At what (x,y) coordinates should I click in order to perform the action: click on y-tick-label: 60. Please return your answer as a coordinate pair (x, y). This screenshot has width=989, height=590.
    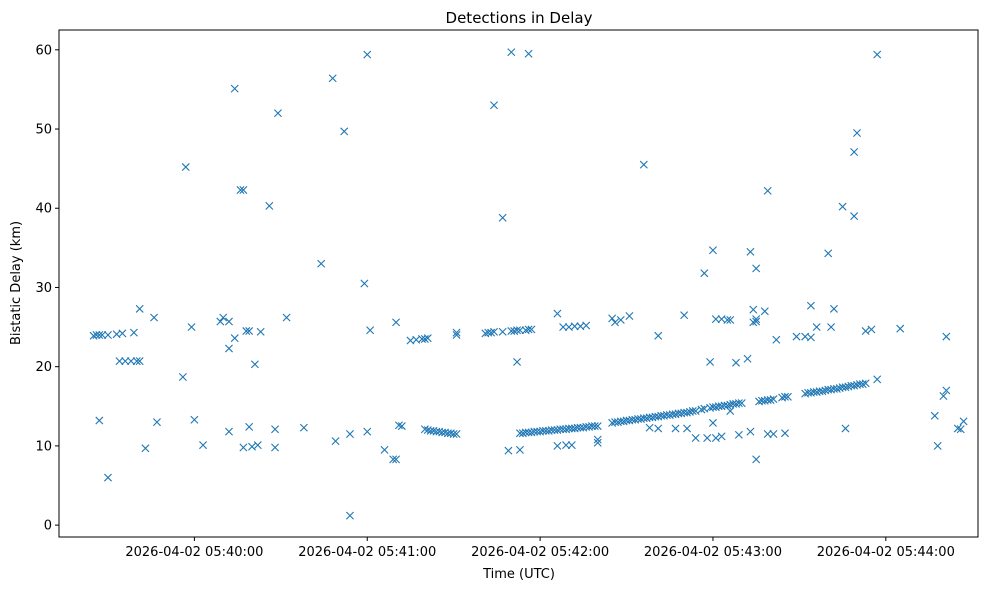
    Looking at the image, I should click on (43, 50).